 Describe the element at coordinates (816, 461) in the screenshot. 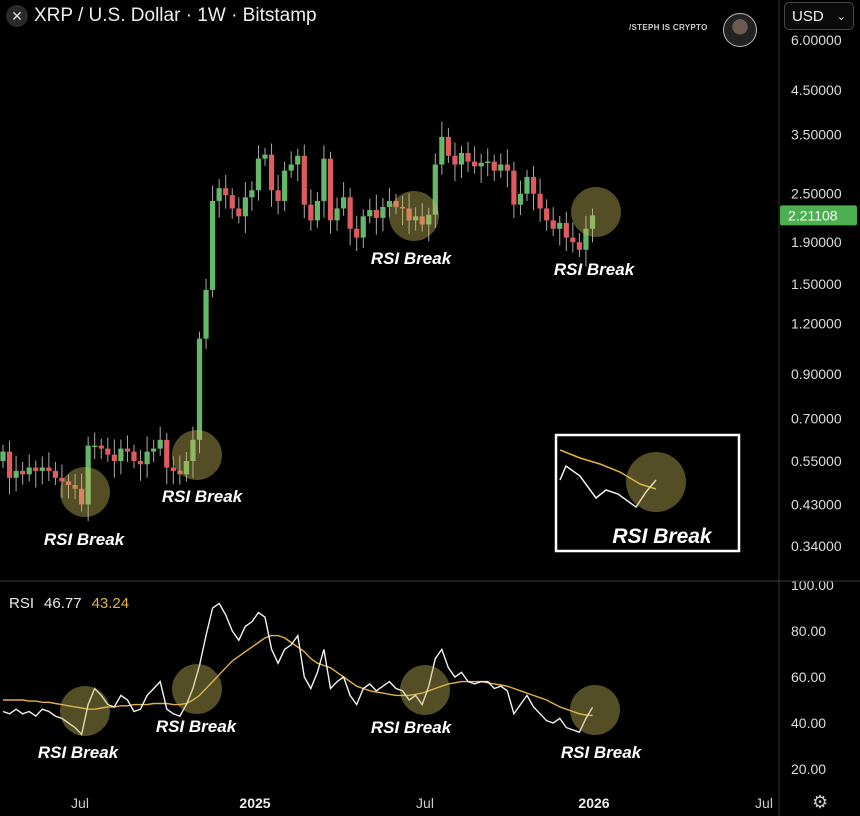

I see `price-tick-label: 0.55000` at that location.